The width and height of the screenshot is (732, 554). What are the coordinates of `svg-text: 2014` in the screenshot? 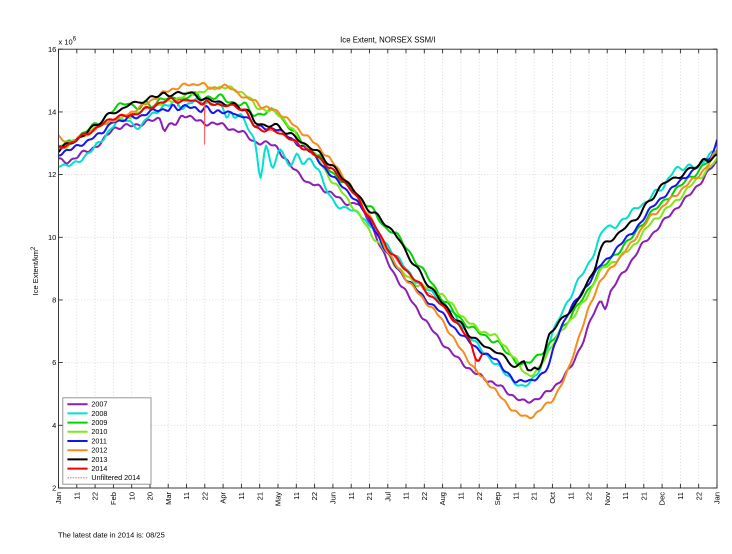 It's located at (99, 468).